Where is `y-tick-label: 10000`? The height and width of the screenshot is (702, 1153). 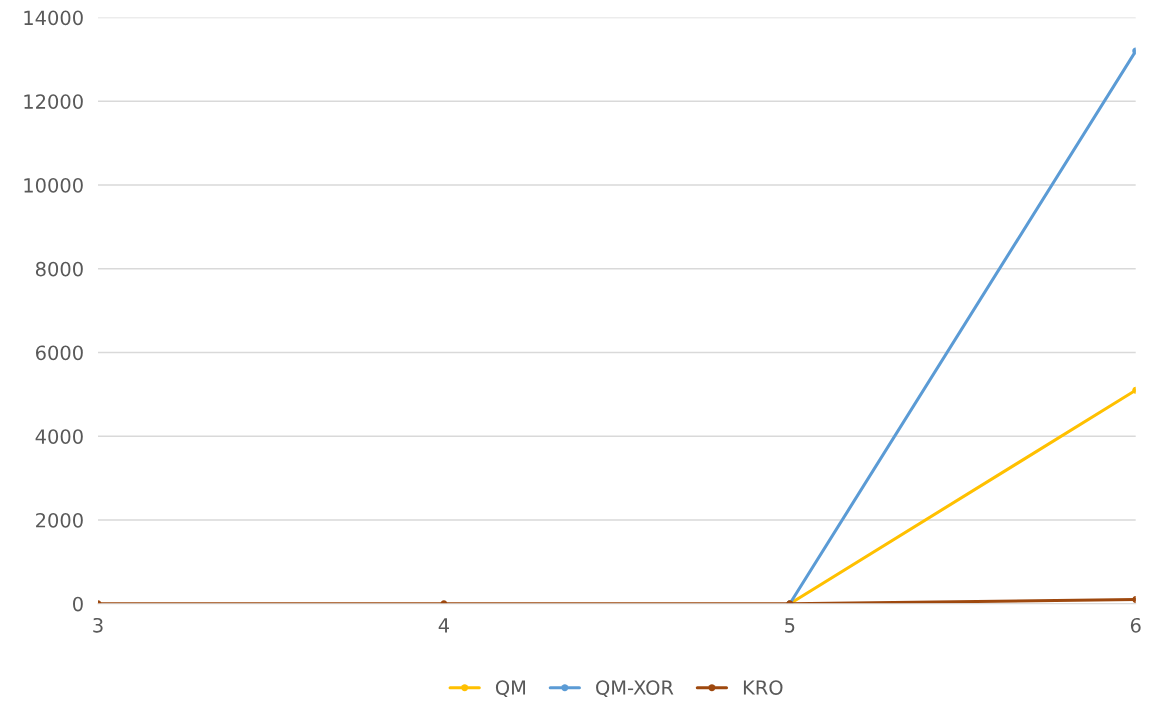
y-tick-label: 10000 is located at coordinates (53, 185).